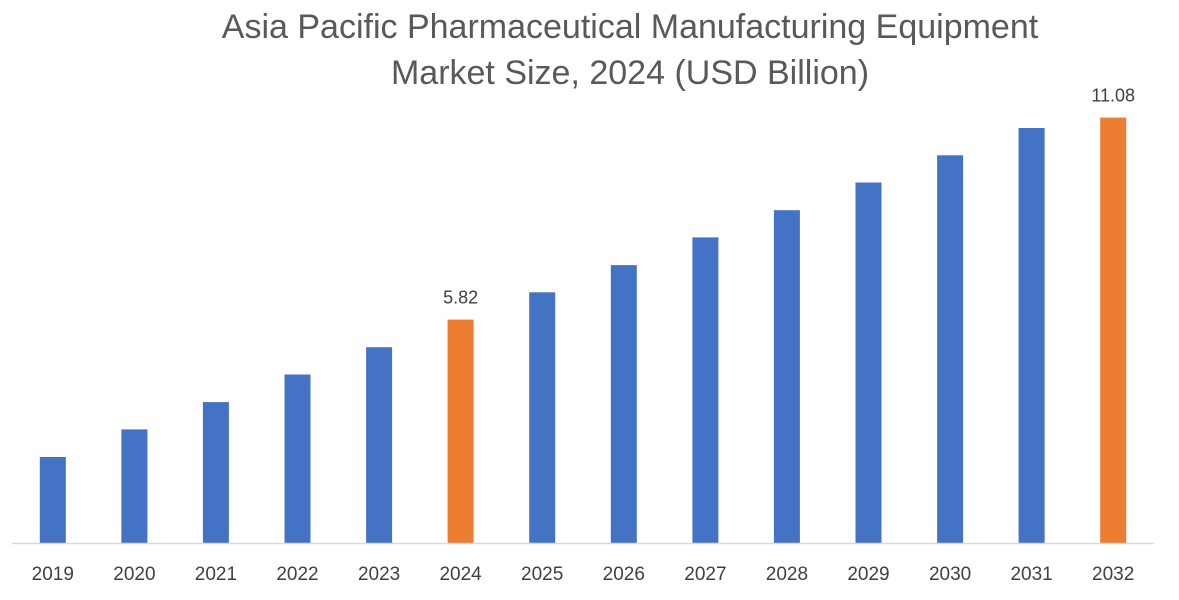 Image resolution: width=1179 pixels, height=600 pixels. I want to click on bar-2032, so click(1113, 330).